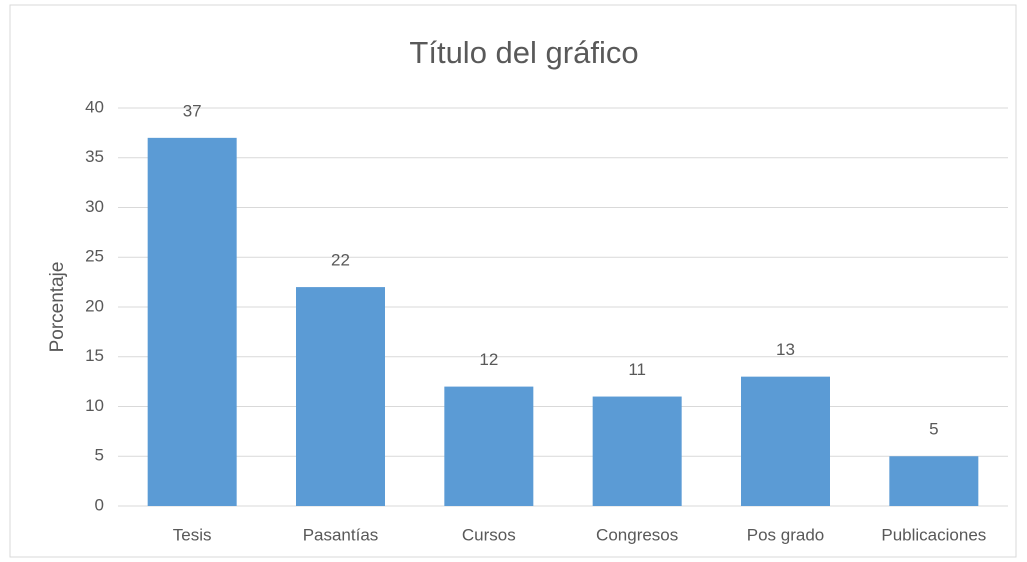 The image size is (1027, 562). What do you see at coordinates (637, 534) in the screenshot?
I see `x-tick-label: Congresos` at bounding box center [637, 534].